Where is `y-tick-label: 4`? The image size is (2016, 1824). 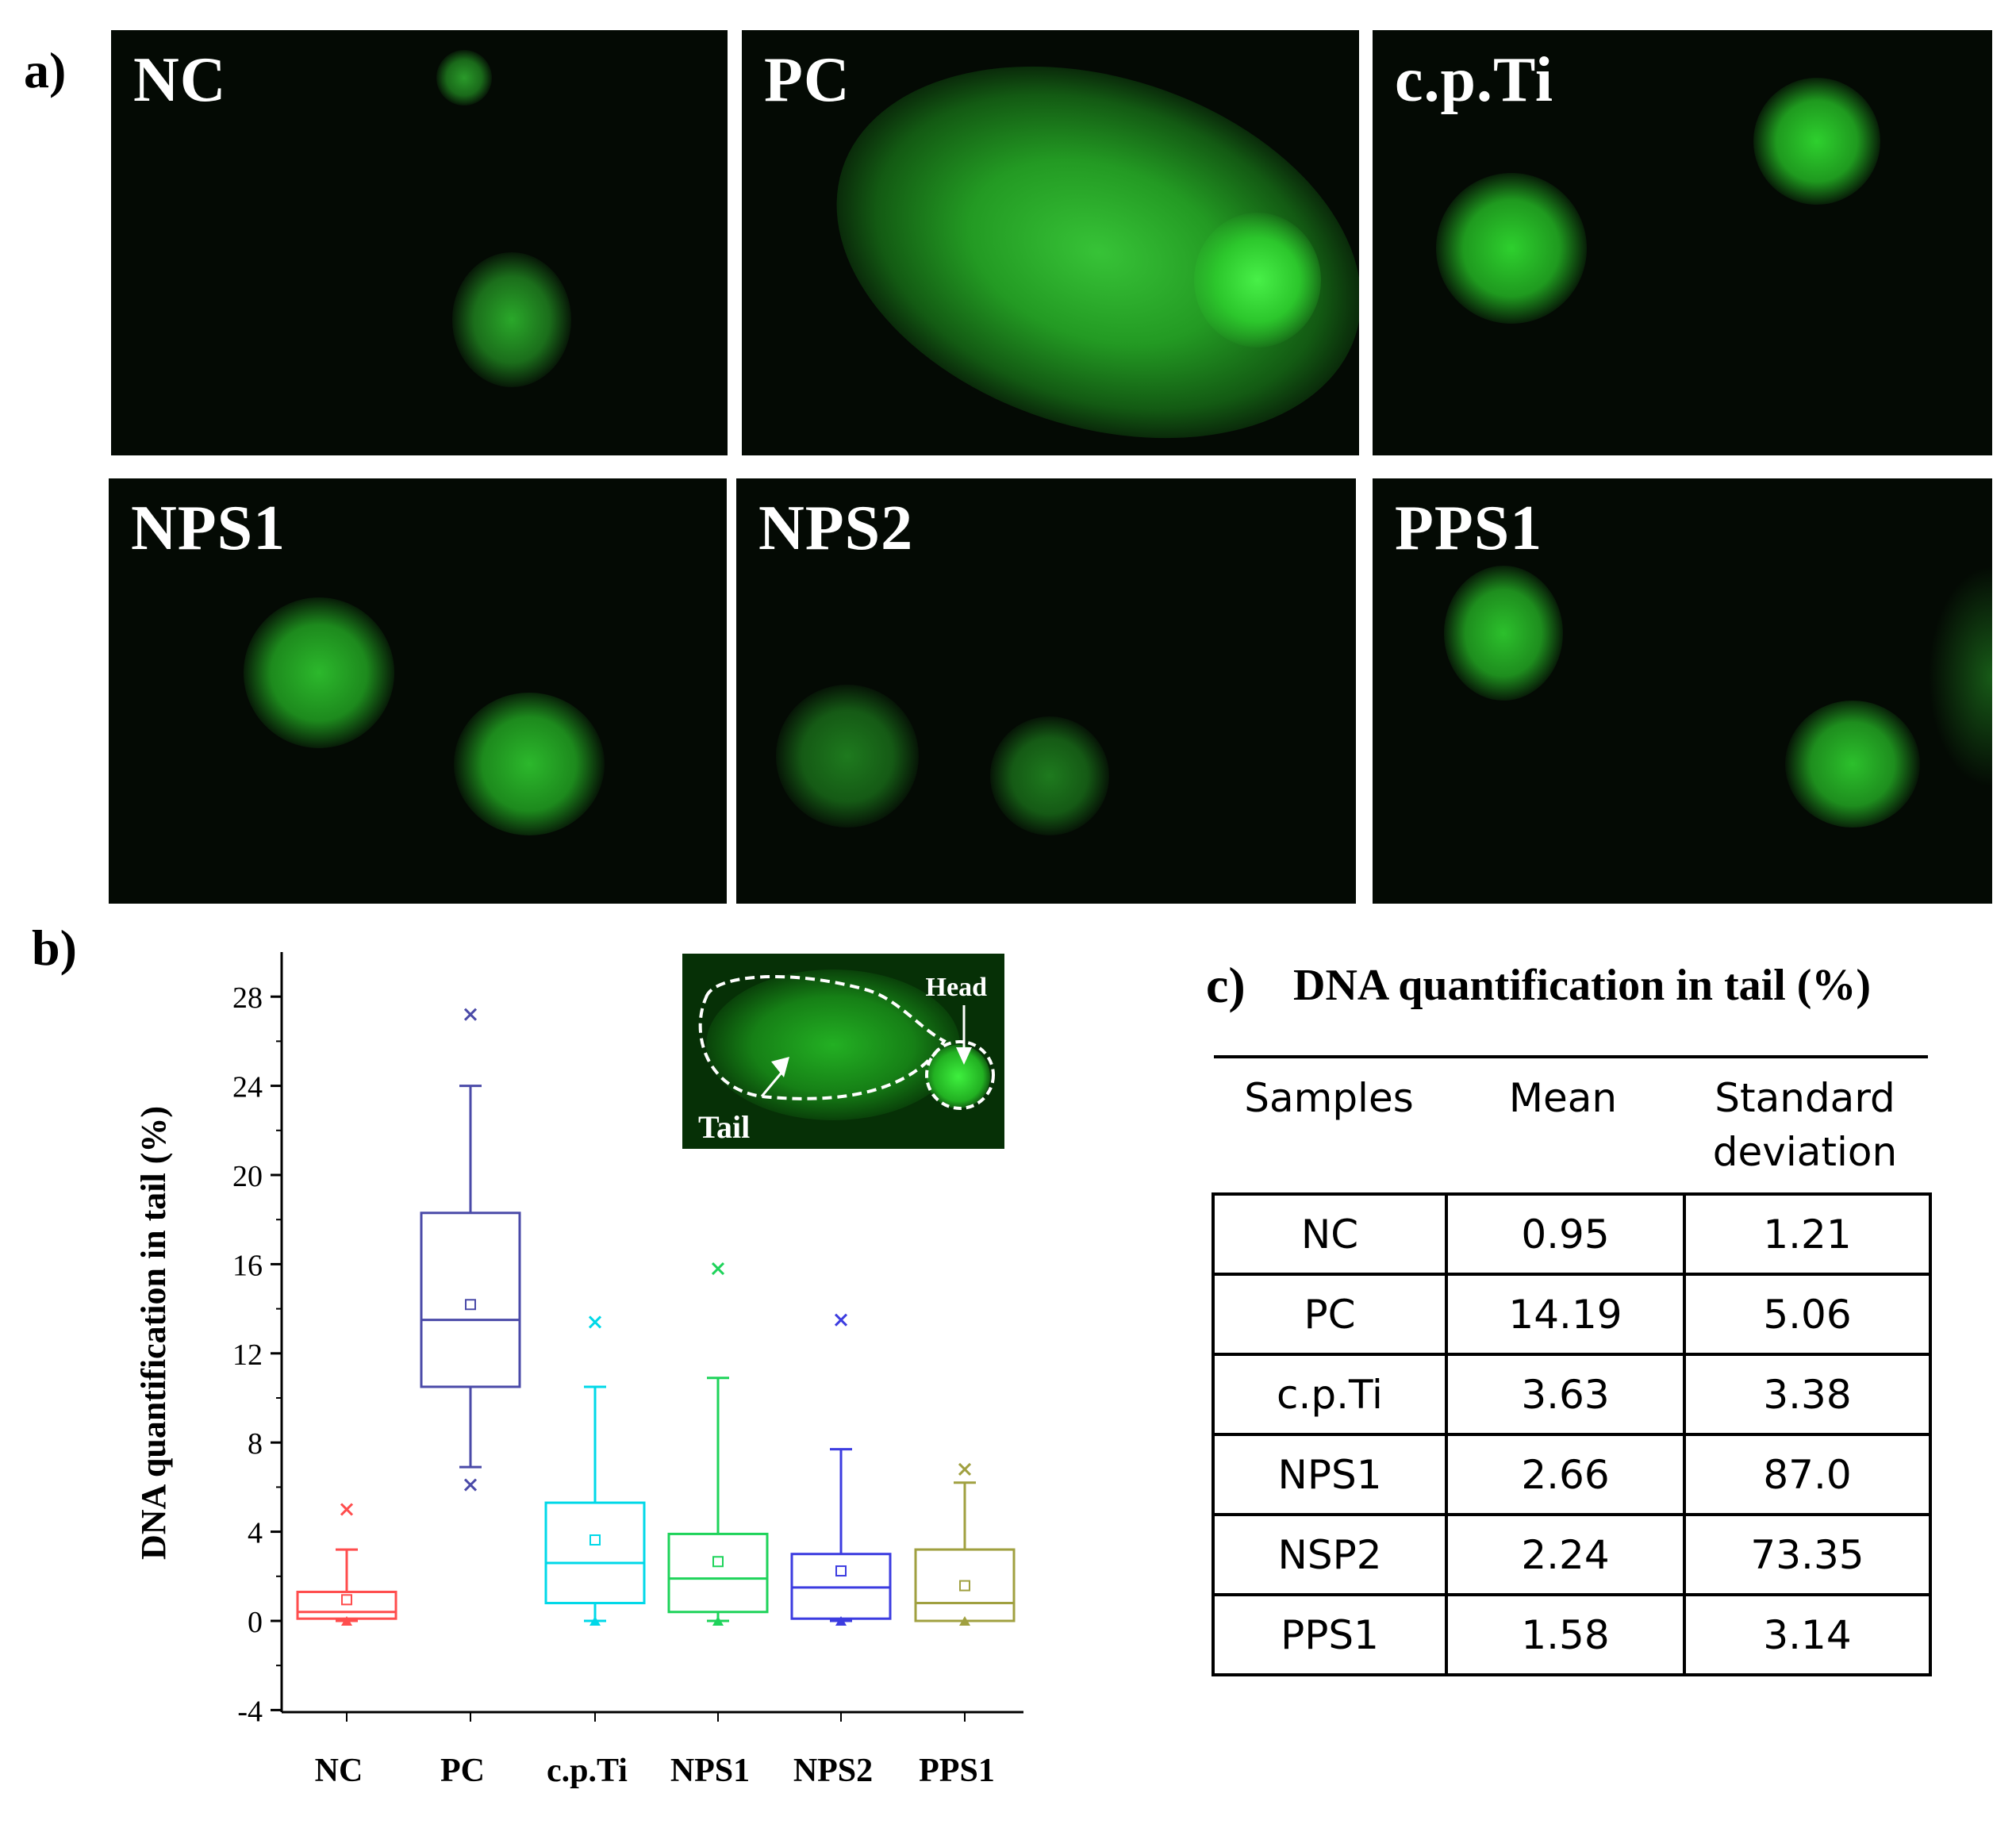
y-tick-label: 4 is located at coordinates (256, 1534).